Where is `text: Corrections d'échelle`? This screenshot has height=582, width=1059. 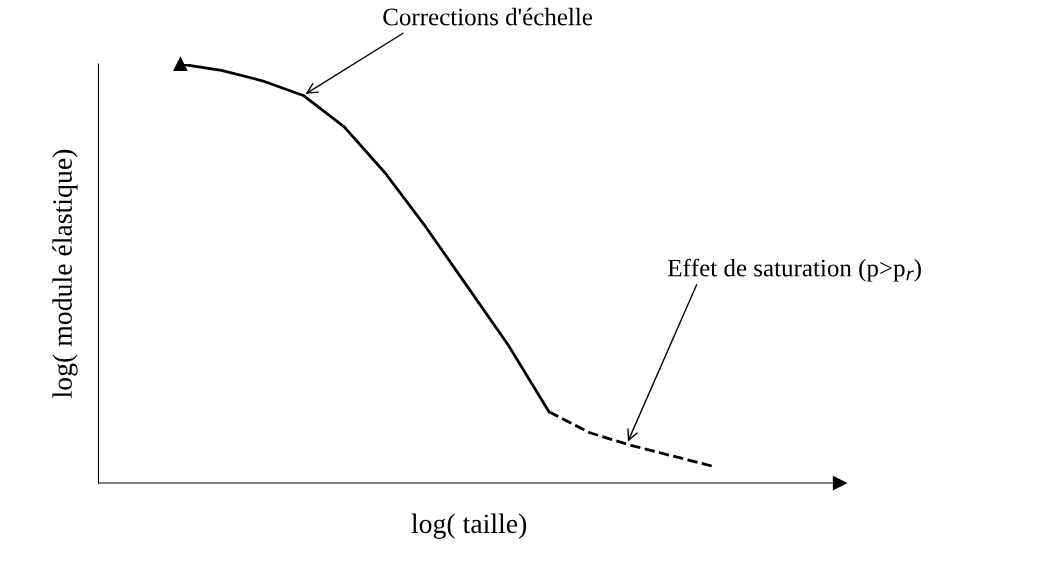
text: Corrections d'échelle is located at coordinates (488, 16).